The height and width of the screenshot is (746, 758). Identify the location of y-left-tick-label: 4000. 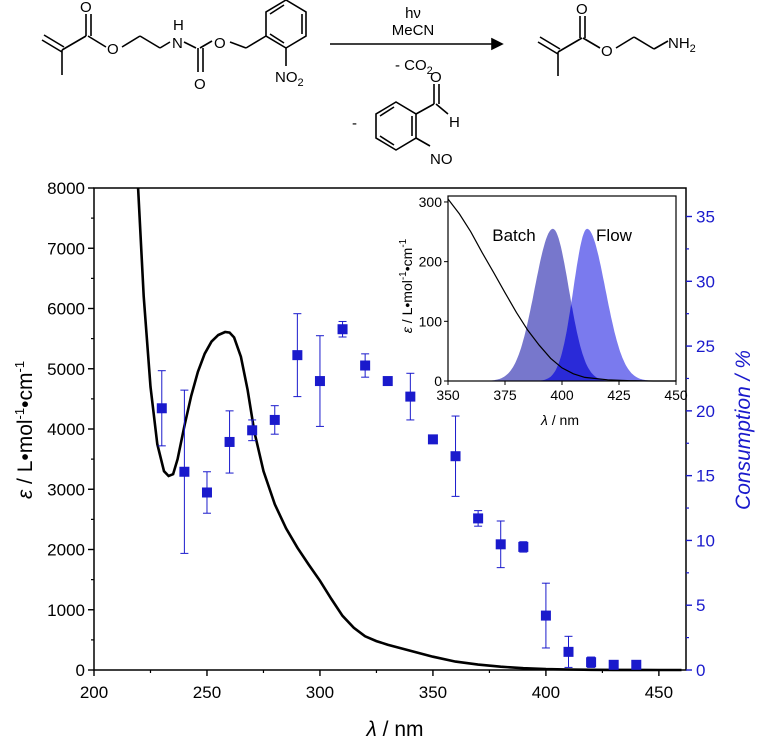
(66, 429).